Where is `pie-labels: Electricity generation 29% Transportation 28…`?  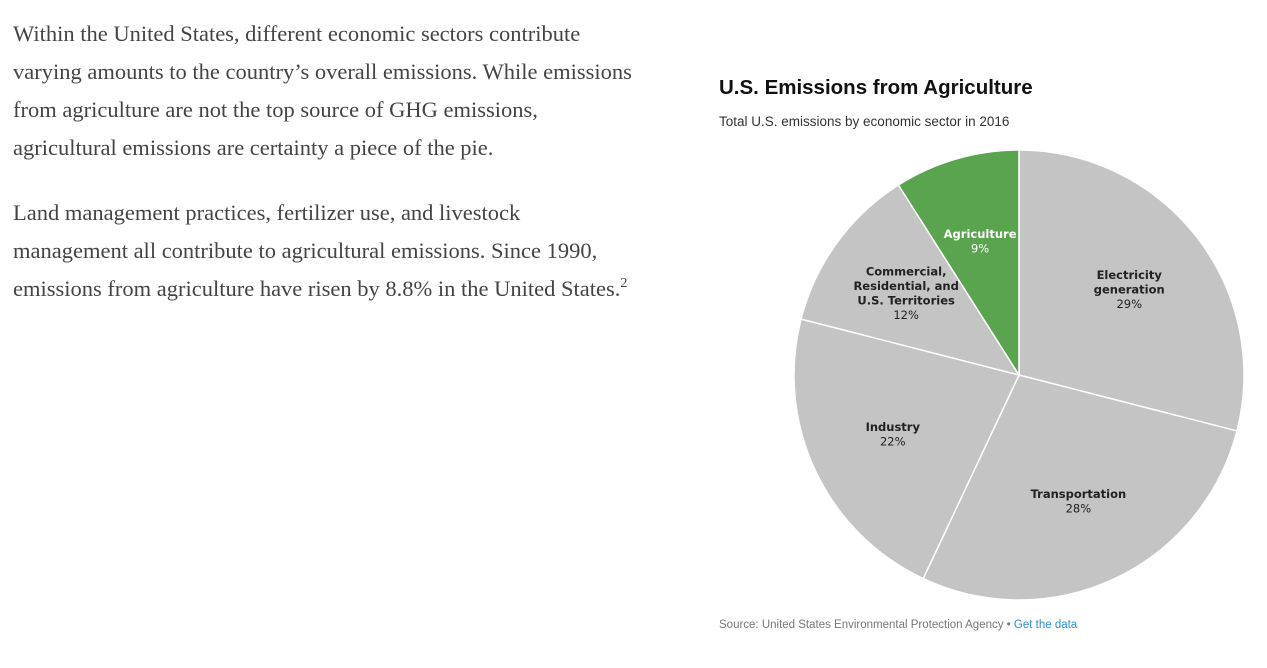
pie-labels: Electricity generation 29% Transportation 28… is located at coordinates (1008, 371).